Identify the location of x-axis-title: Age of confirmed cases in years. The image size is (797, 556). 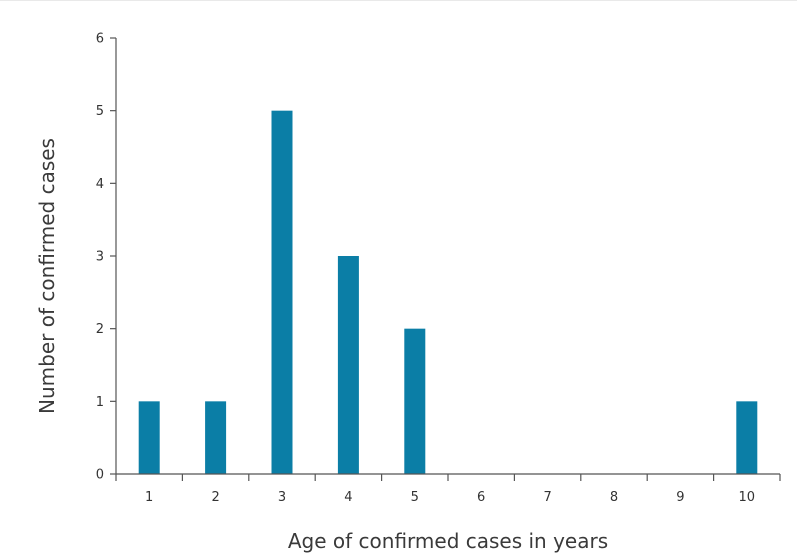
(448, 541).